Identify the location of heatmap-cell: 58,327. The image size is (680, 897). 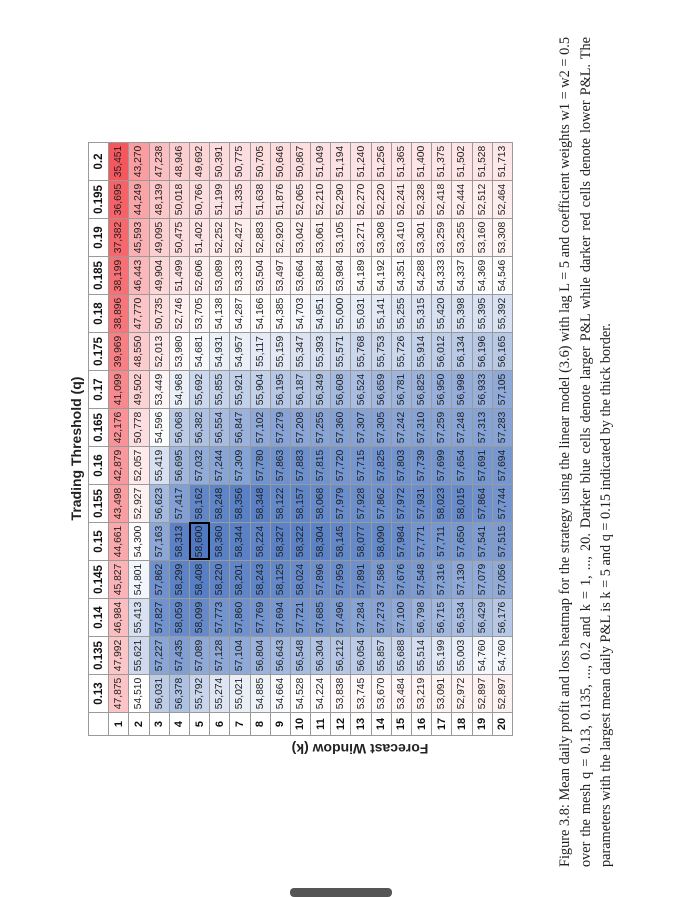
(280, 541).